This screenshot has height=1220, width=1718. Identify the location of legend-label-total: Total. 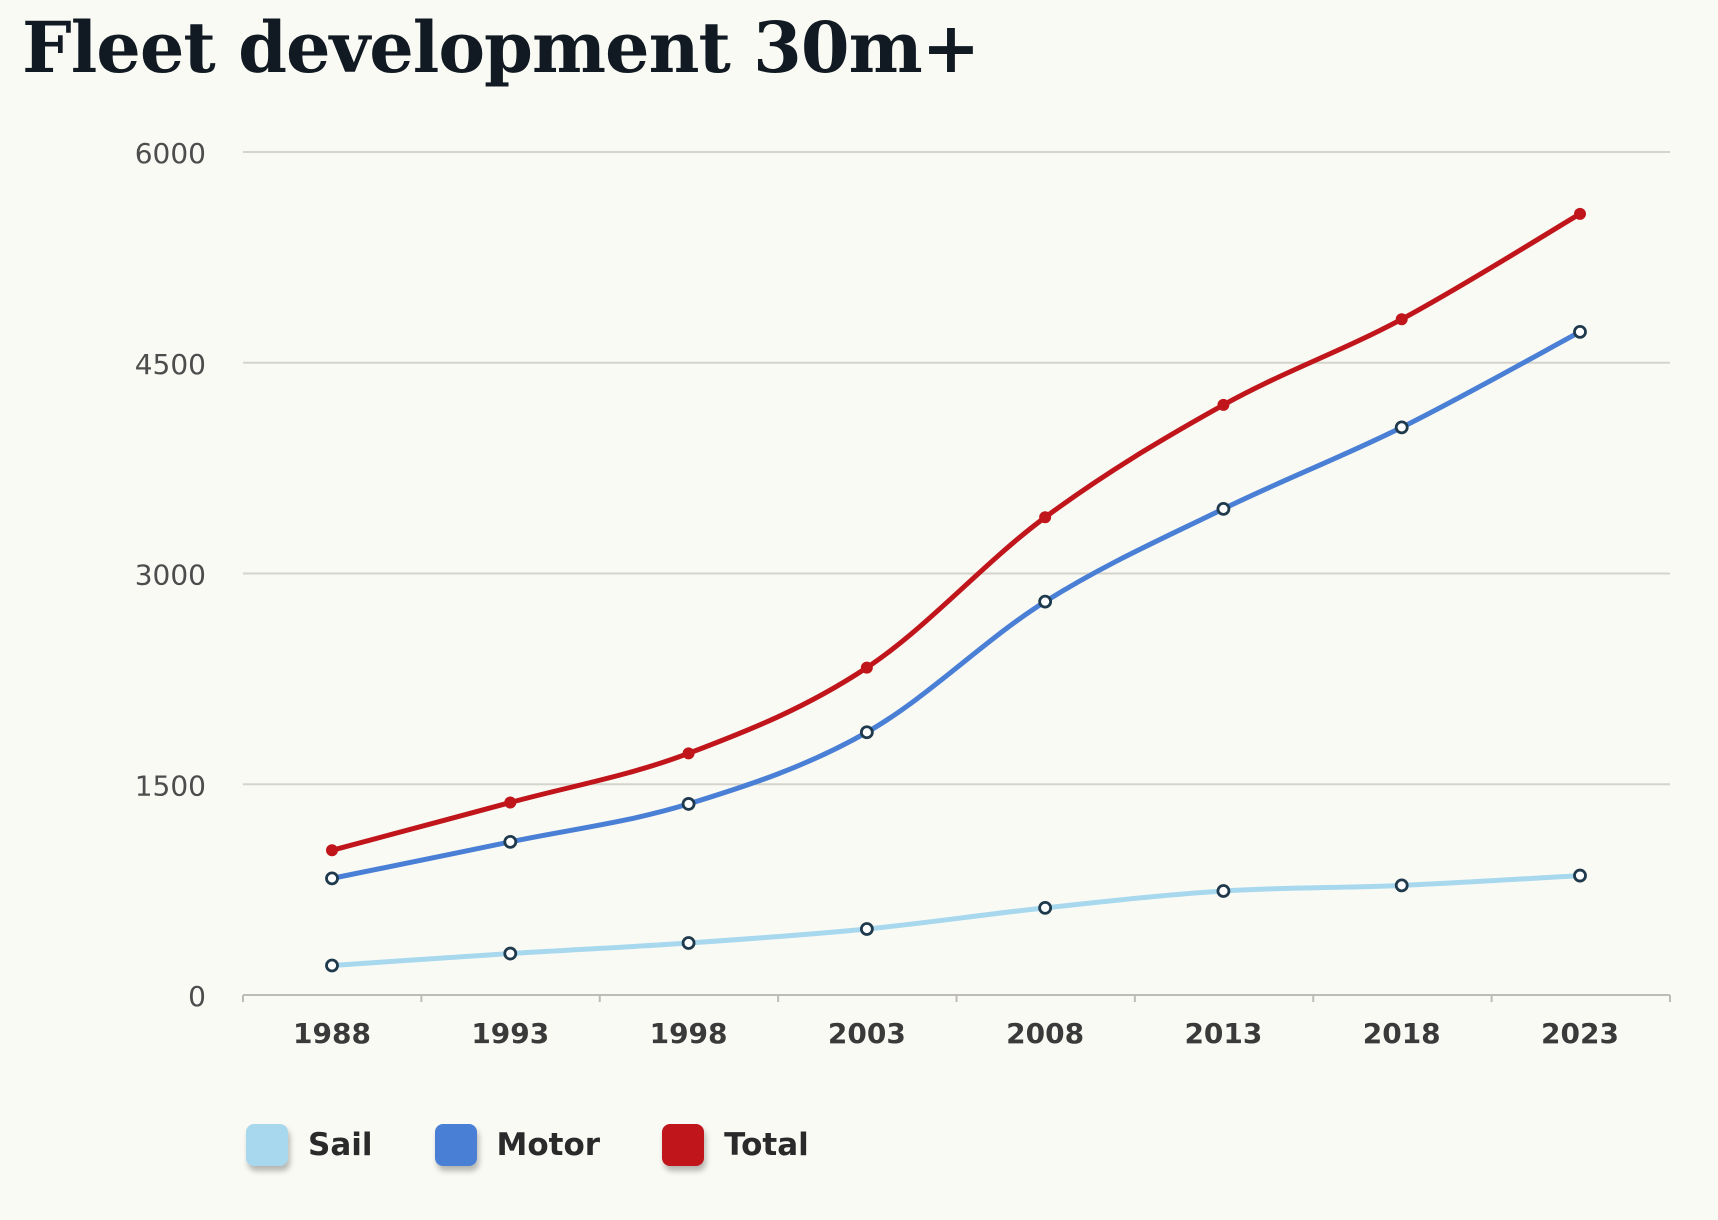
(766, 1145).